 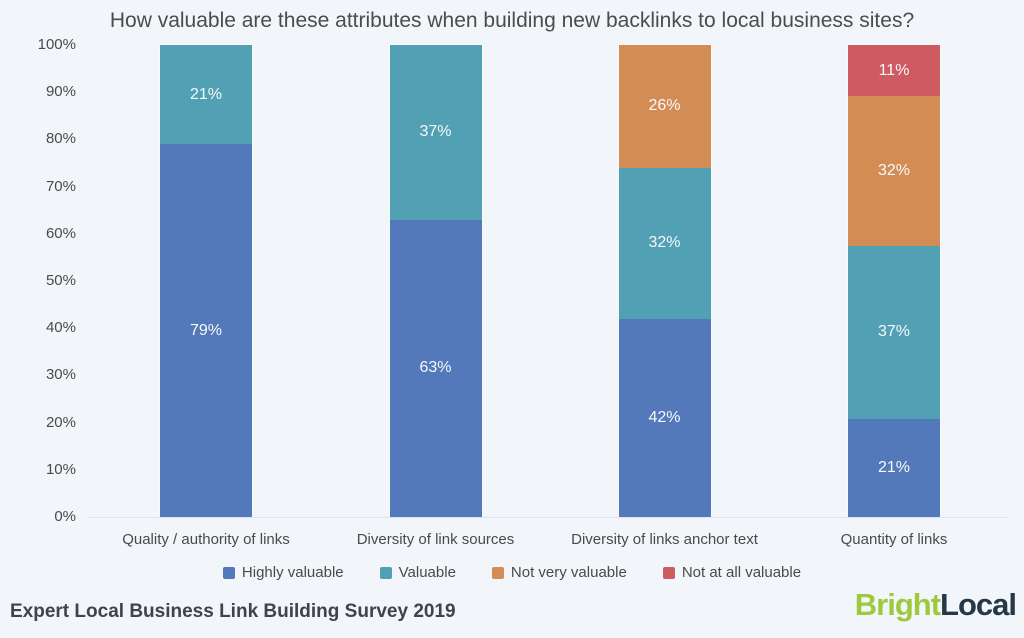 I want to click on legend-label: Valuable, so click(x=427, y=572).